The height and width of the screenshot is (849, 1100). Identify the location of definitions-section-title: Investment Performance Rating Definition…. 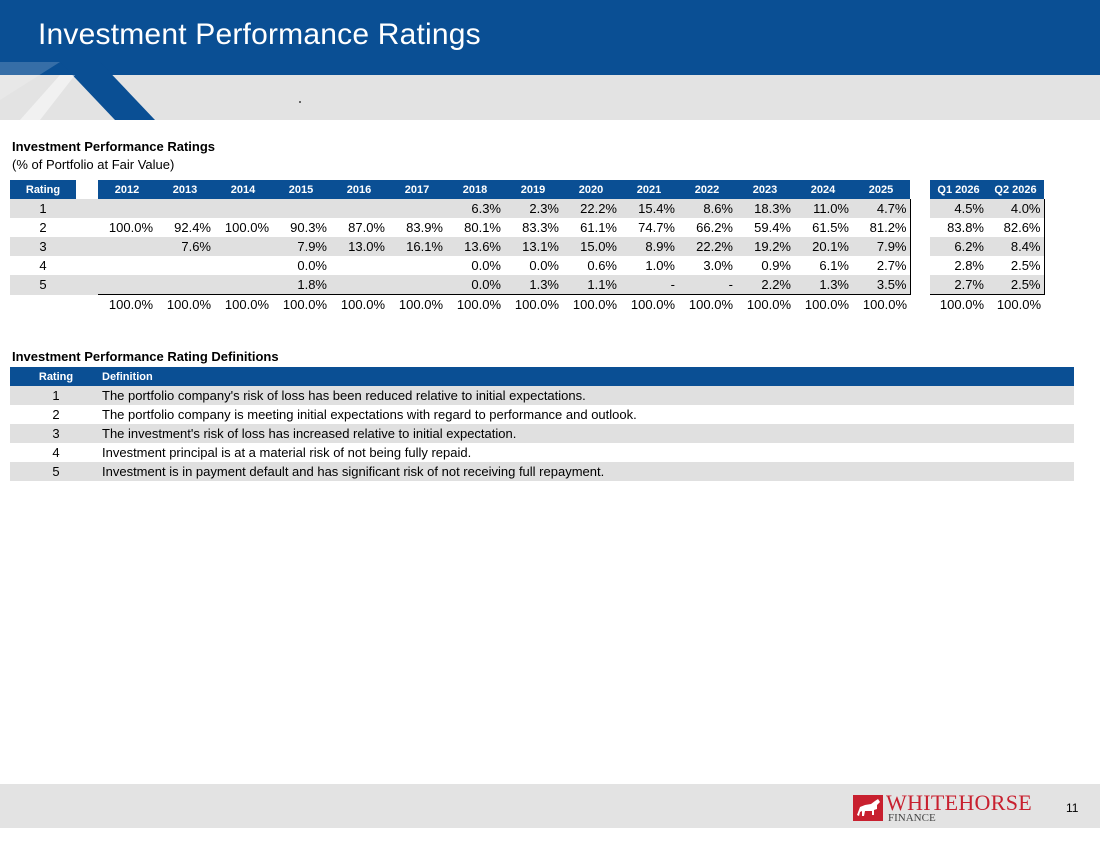
(145, 356).